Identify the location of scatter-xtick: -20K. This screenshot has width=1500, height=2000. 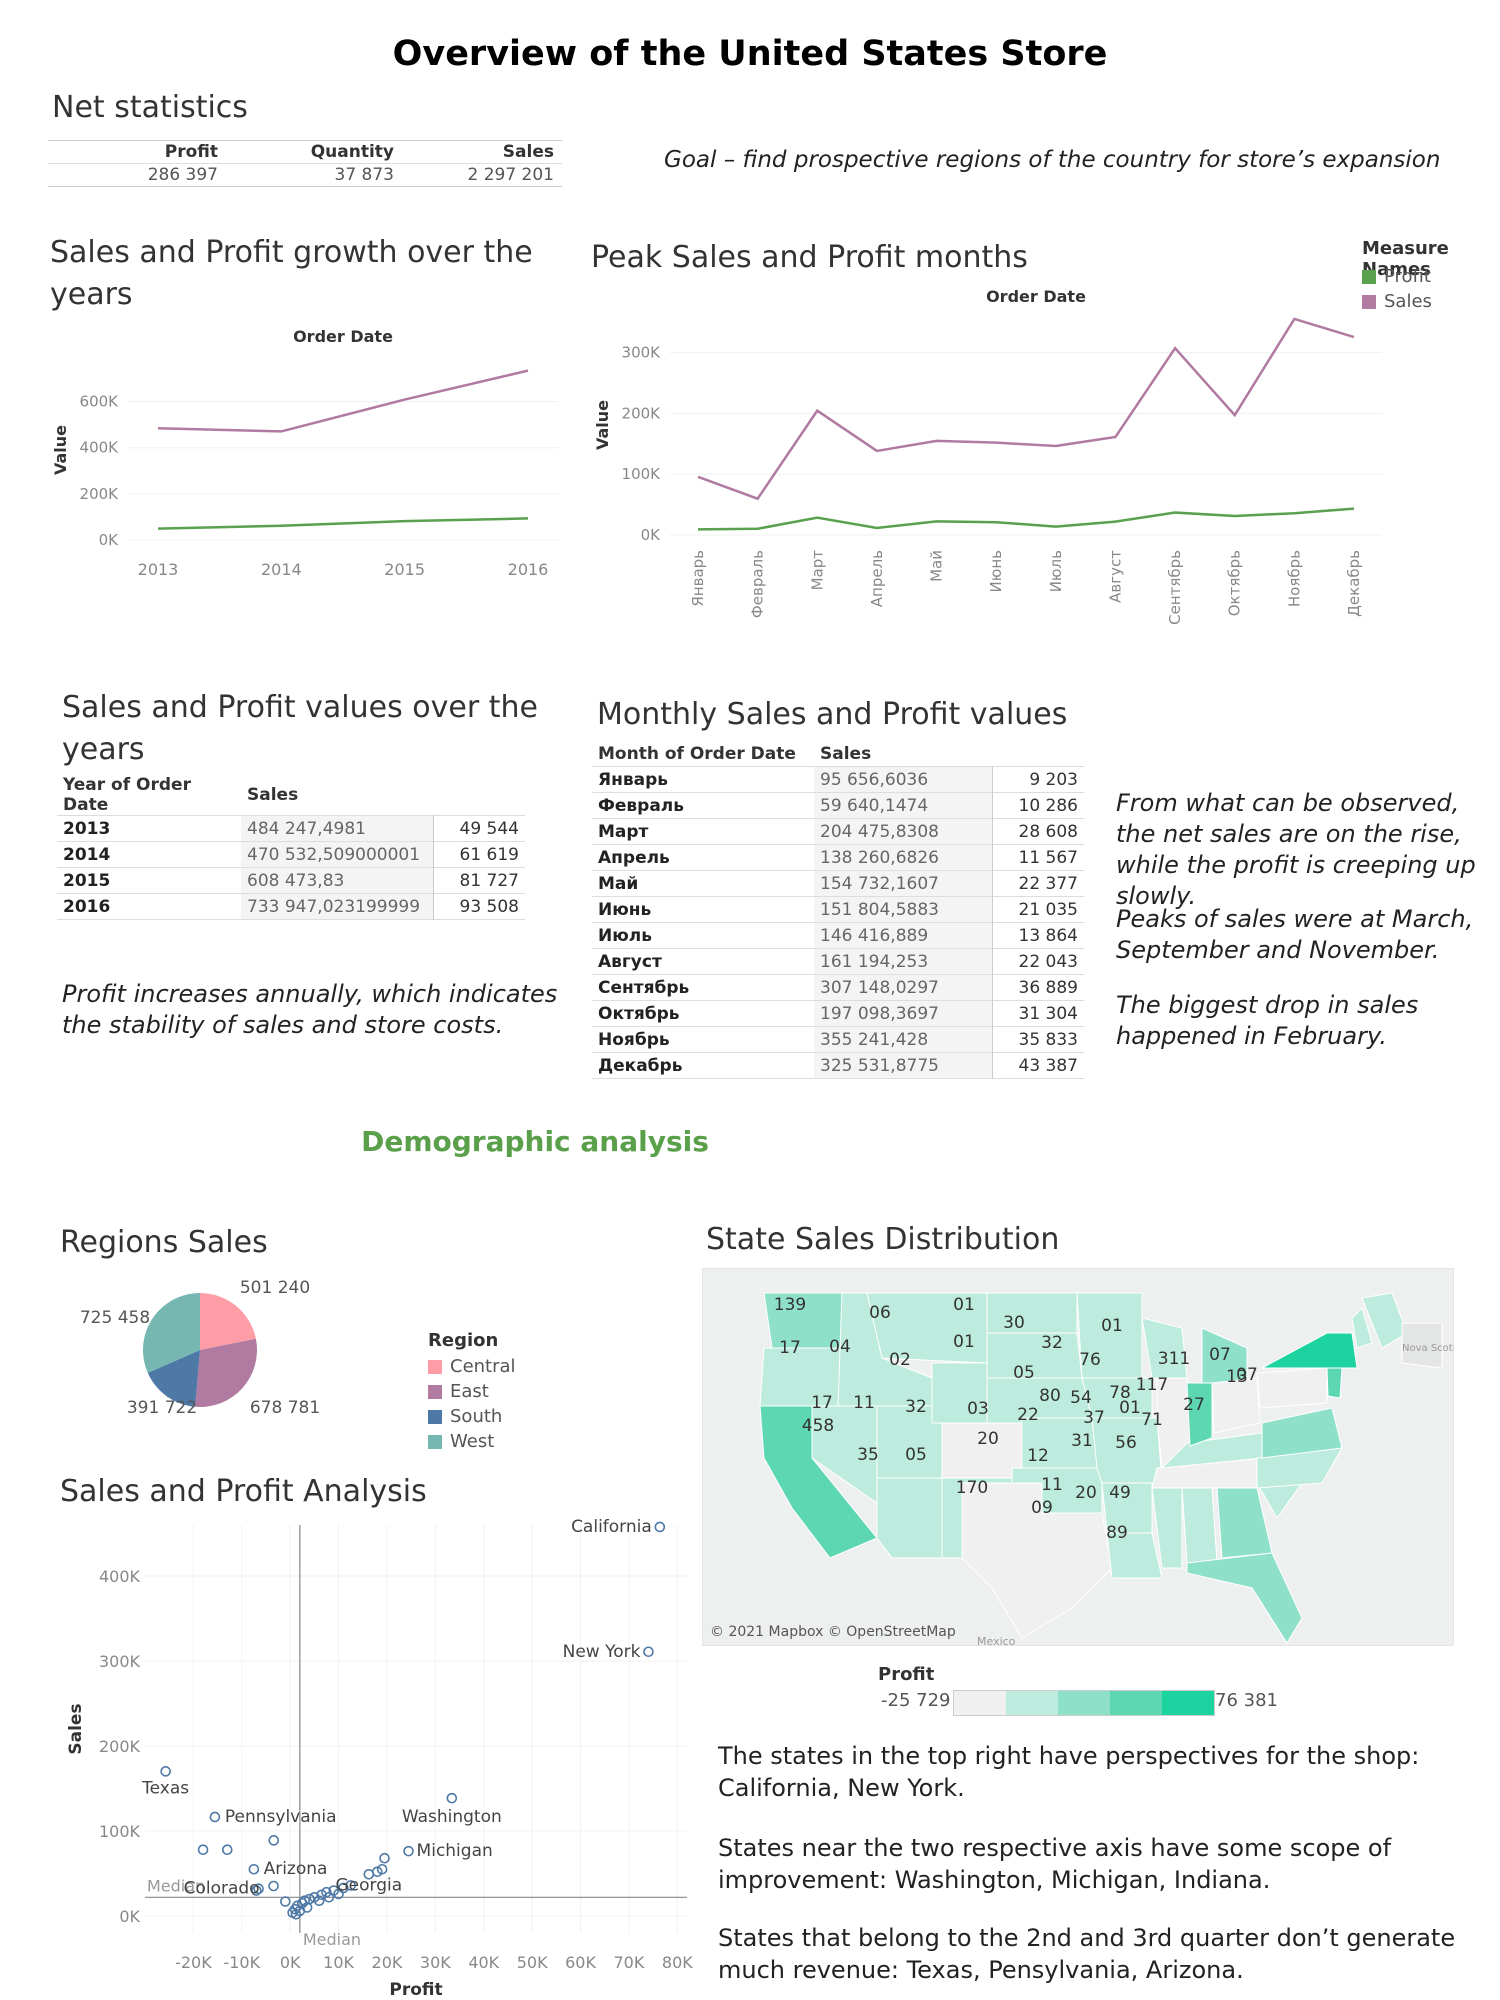
(193, 1962).